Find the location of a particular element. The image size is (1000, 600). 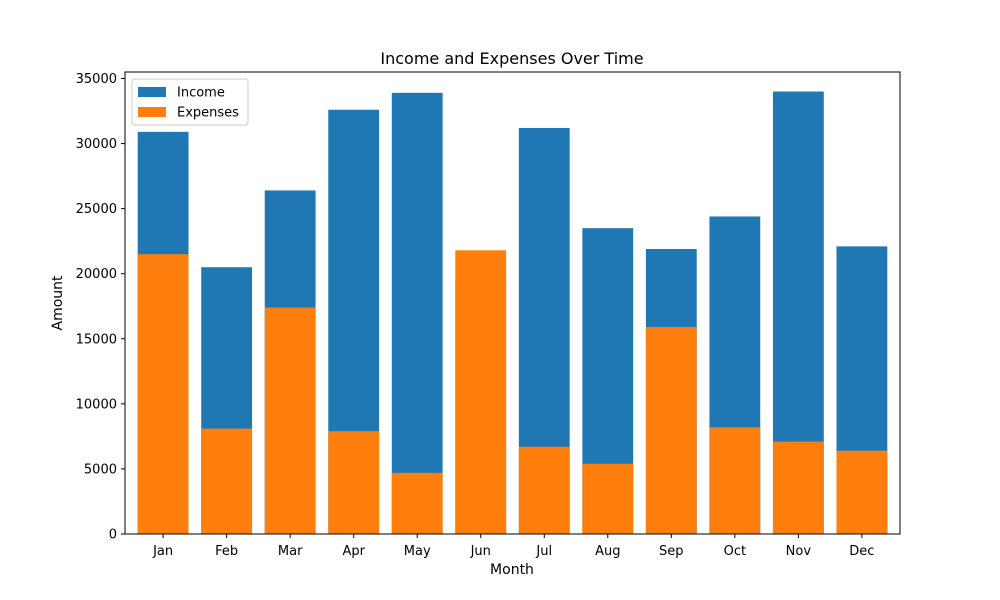

y-tick-label: 5000 is located at coordinates (100, 469).